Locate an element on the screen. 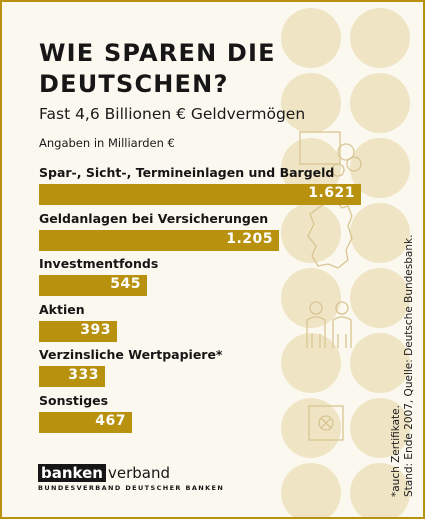  category-label: Investmentfonds is located at coordinates (99, 263).